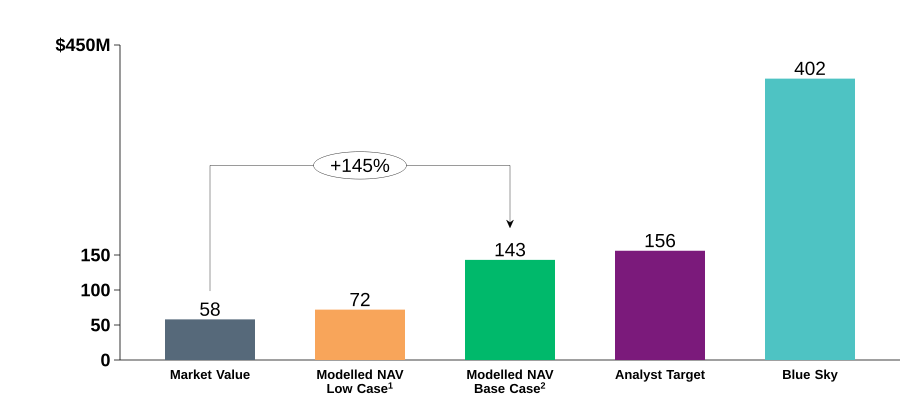 The height and width of the screenshot is (415, 909). Describe the element at coordinates (83, 45) in the screenshot. I see `y-tick-label: $450M` at that location.